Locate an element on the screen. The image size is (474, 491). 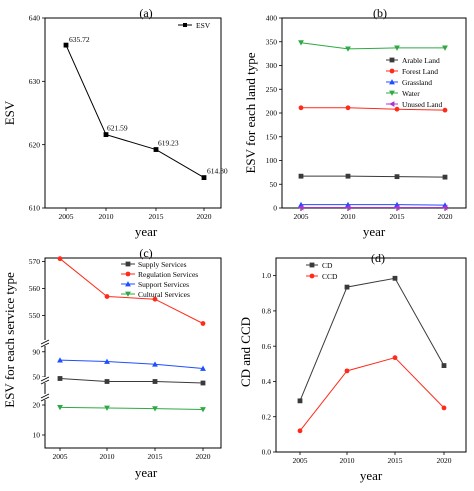
panel-a-data-label-2: 619.23 is located at coordinates (168, 143).